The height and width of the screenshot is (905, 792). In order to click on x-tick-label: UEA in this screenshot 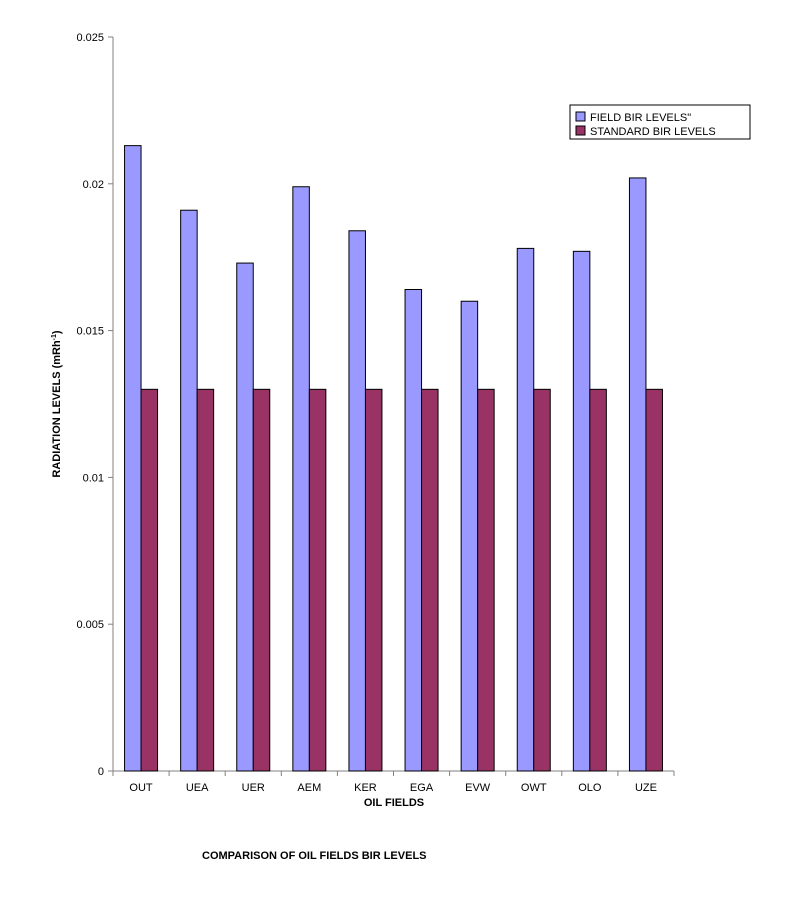, I will do `click(197, 788)`.